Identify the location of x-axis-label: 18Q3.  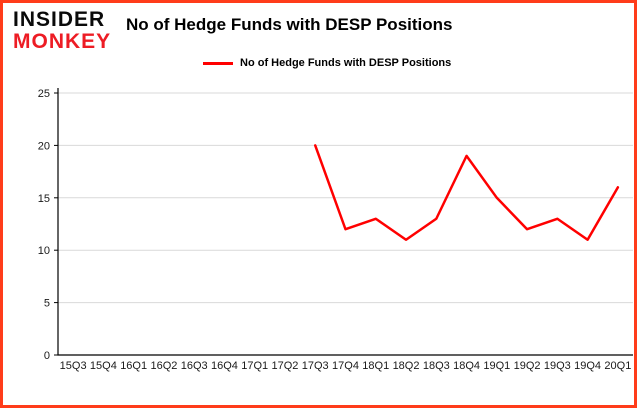
(436, 366).